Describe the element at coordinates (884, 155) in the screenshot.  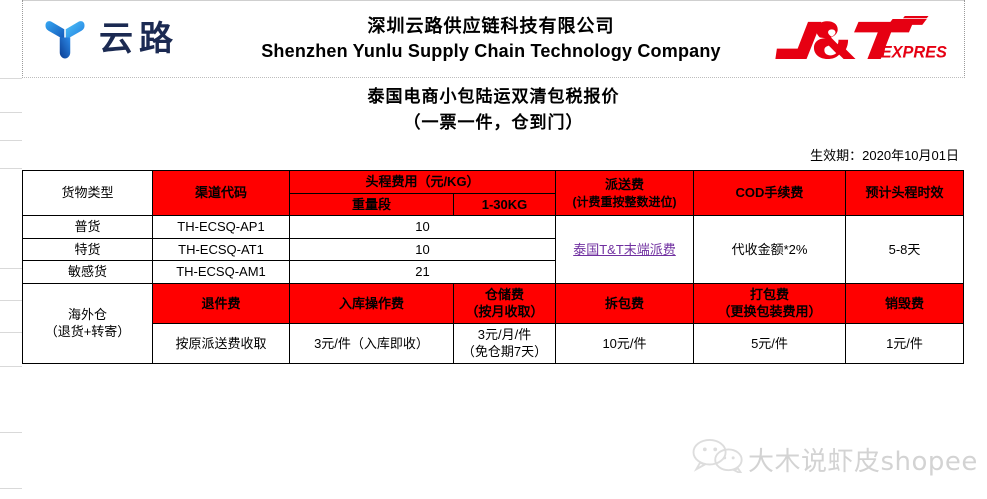
I see `effective-date: 生效期：2020年10月01日` at that location.